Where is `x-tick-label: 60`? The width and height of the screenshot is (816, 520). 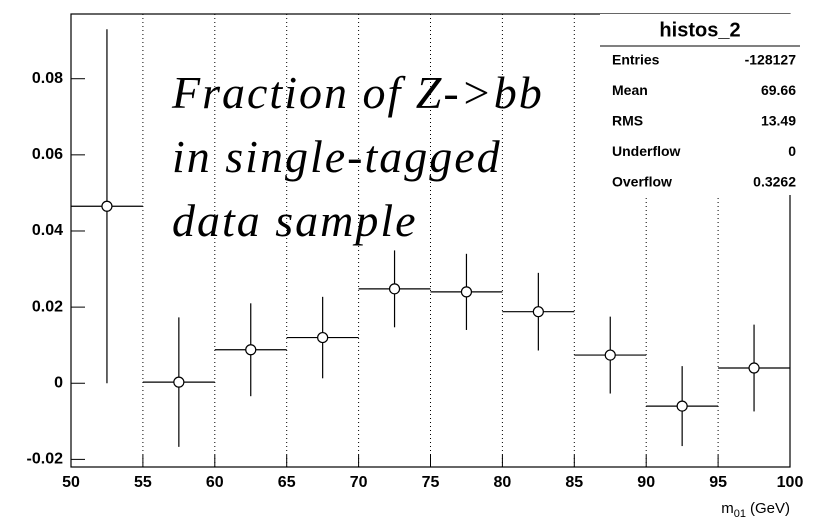
x-tick-label: 60 is located at coordinates (215, 482).